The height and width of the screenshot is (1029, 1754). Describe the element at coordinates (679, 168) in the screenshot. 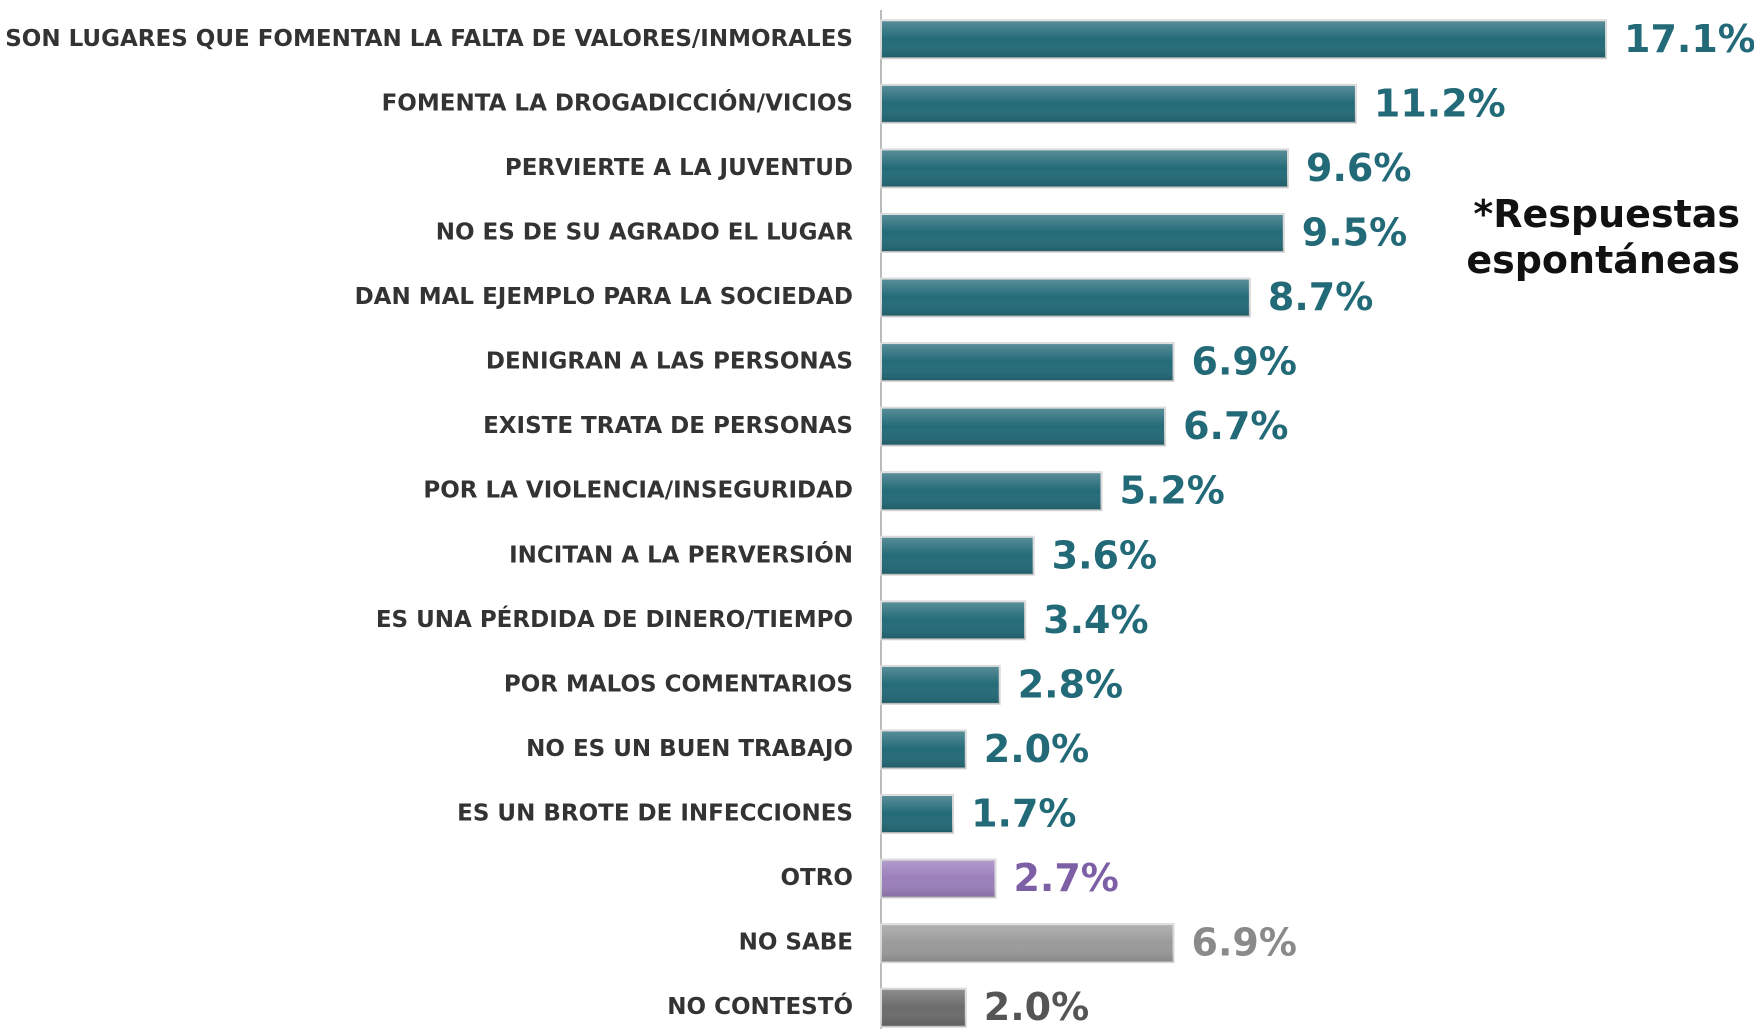

I see `category-label: PERVIERTE A LA JUVENTUD` at that location.